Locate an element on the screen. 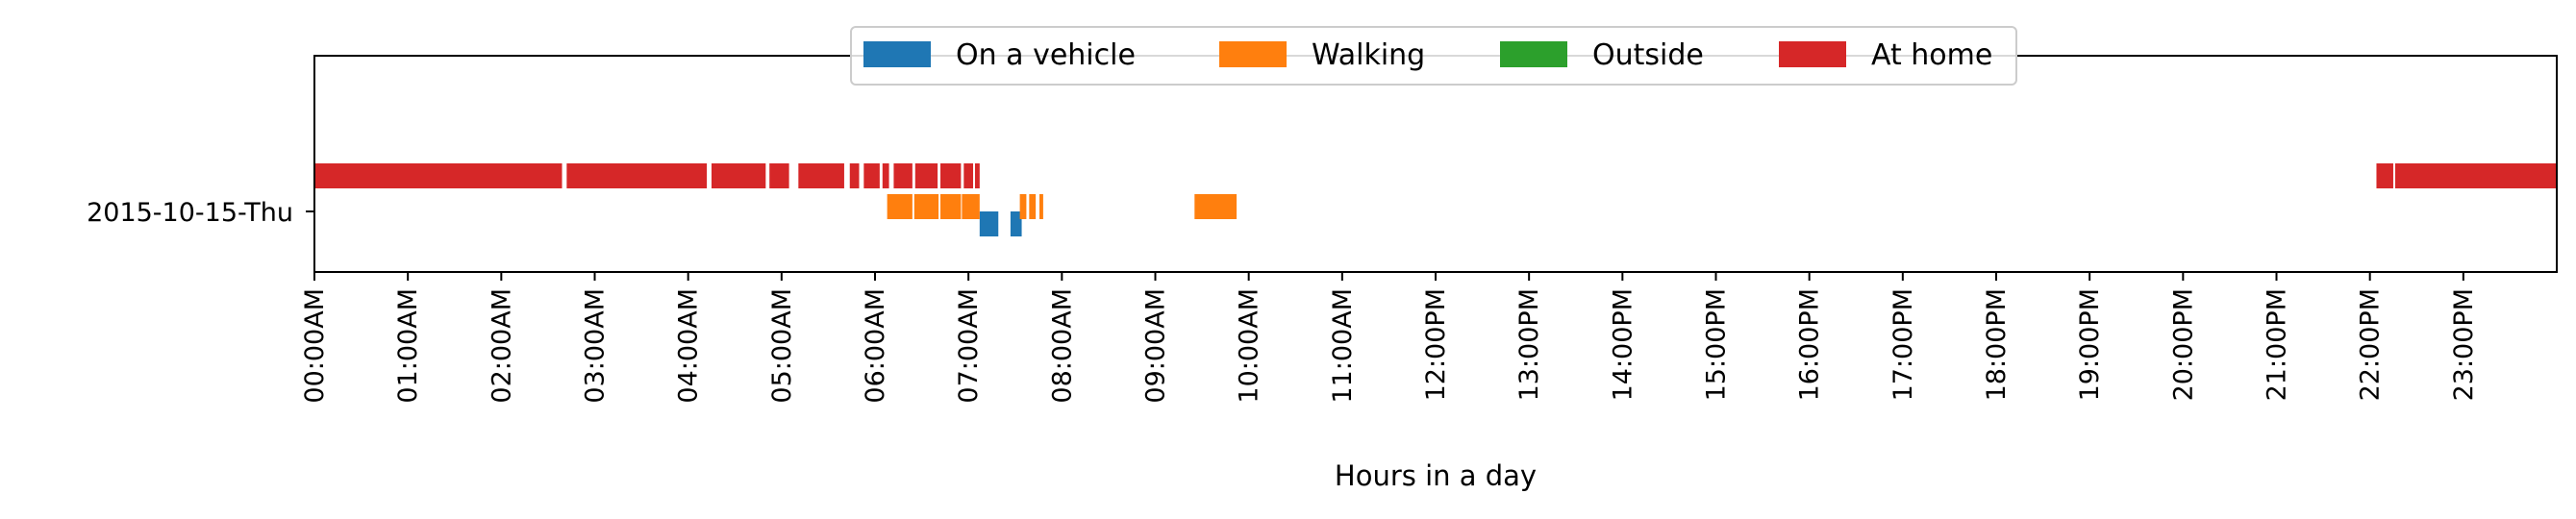 The width and height of the screenshot is (2576, 519). x-tick-label: 17:00PM is located at coordinates (1903, 344).